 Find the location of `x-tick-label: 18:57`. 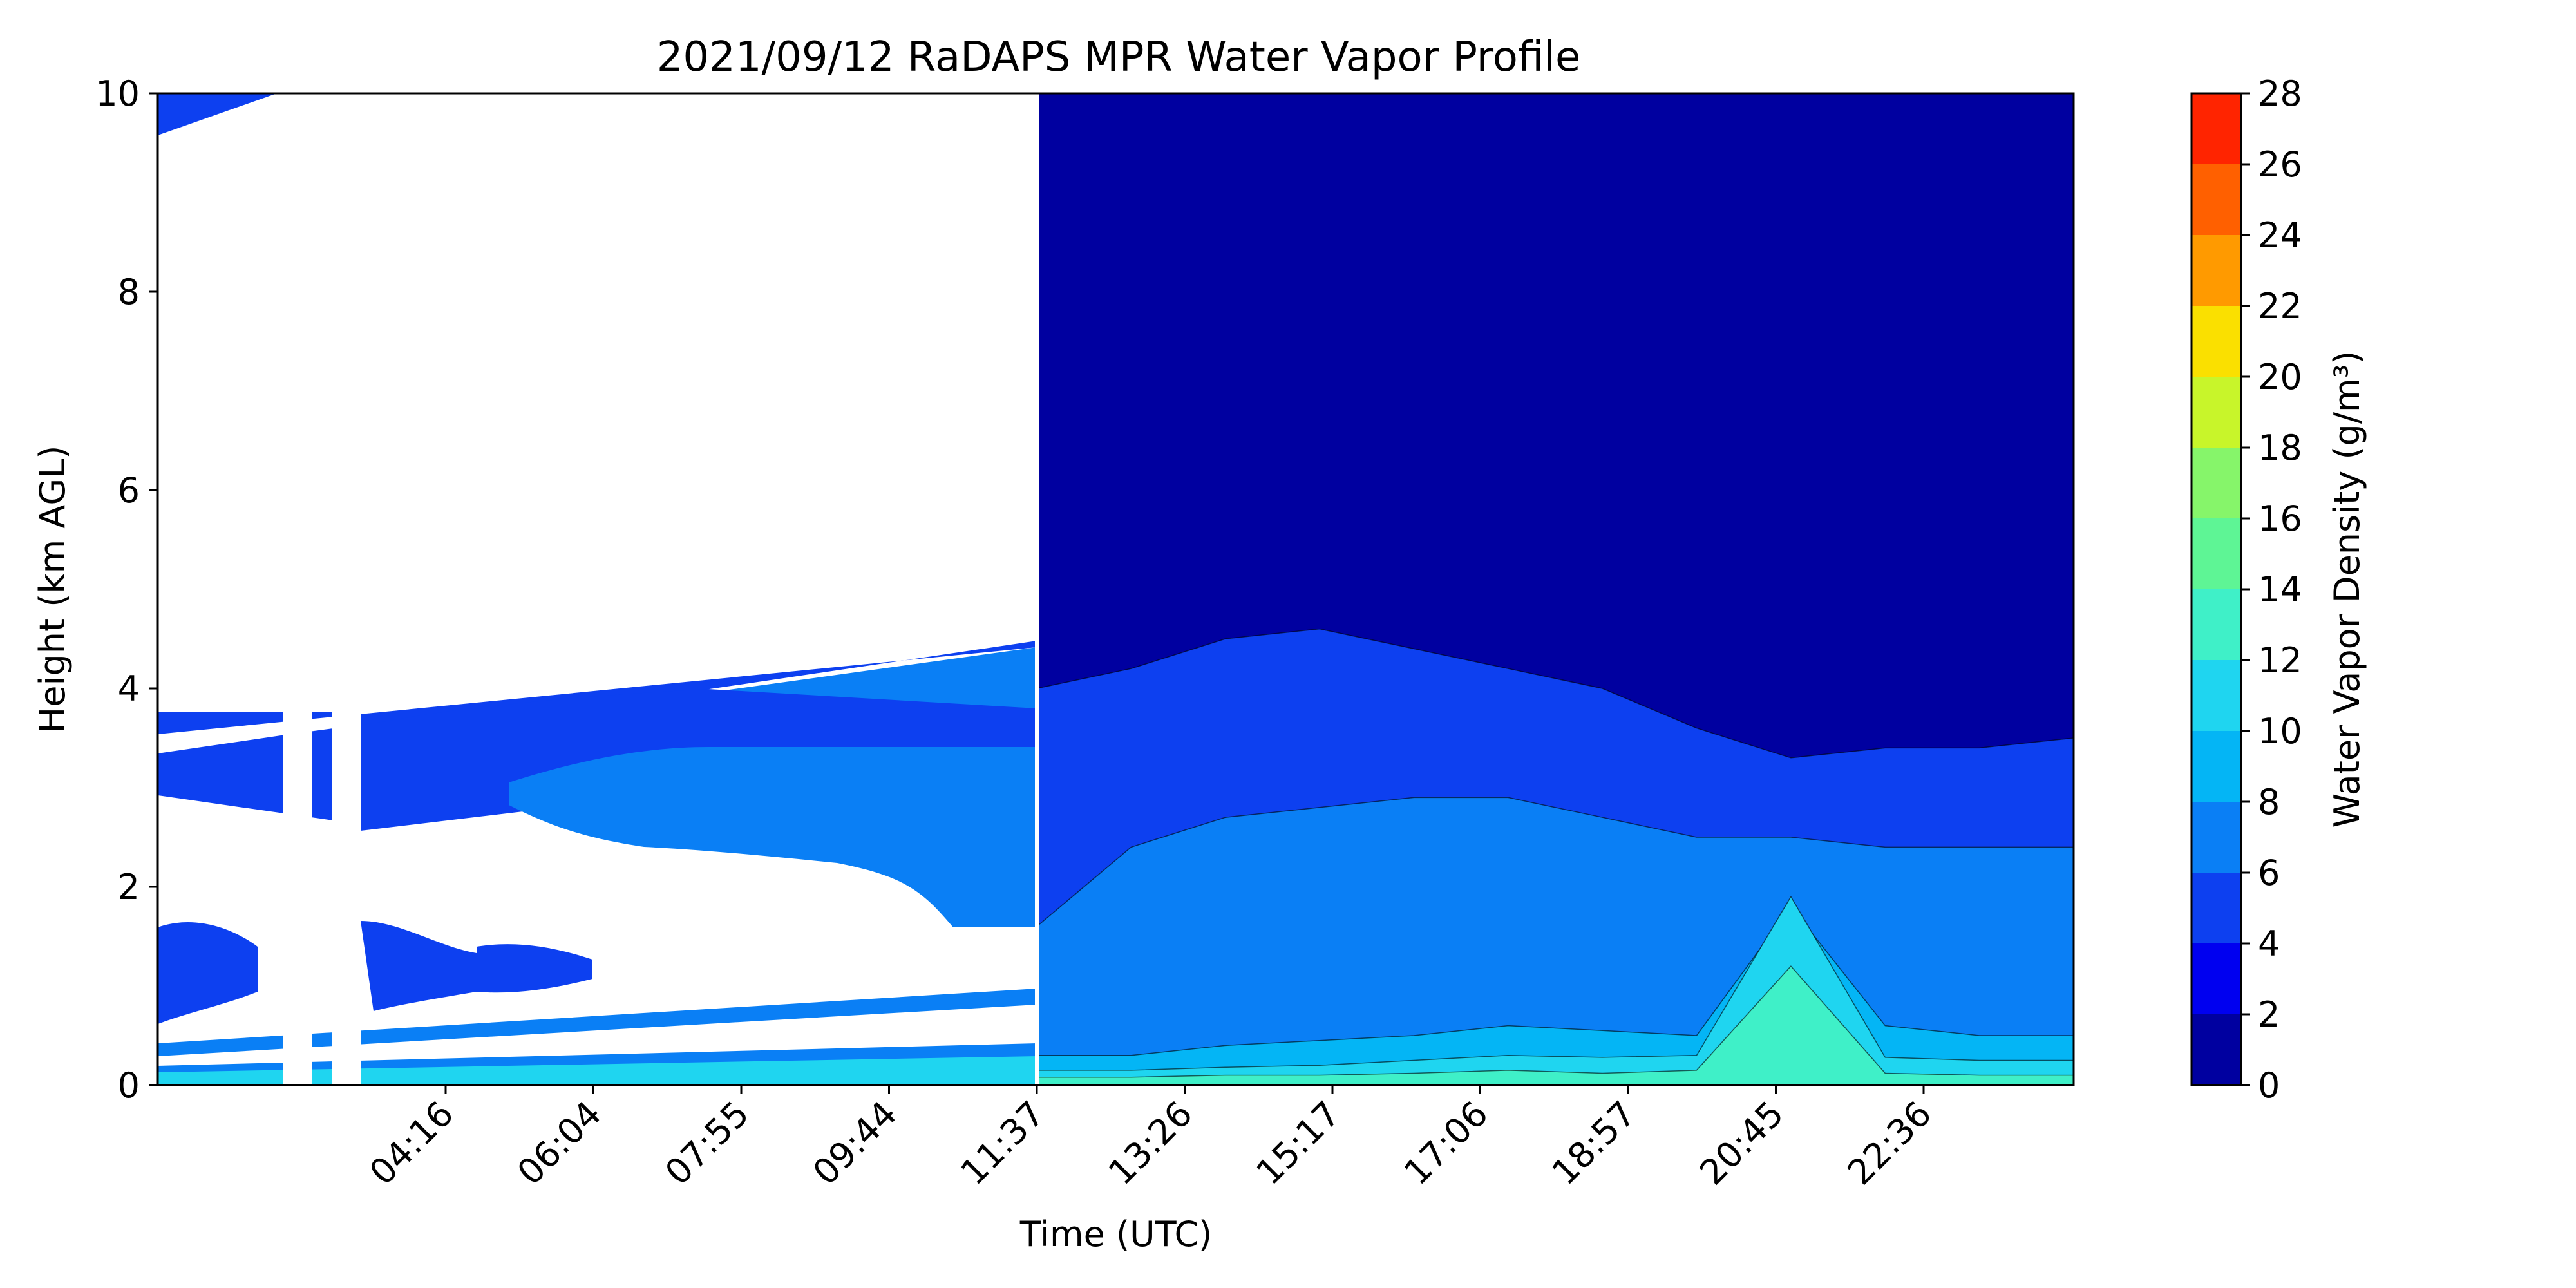

x-tick-label: 18:57 is located at coordinates (1594, 1143).